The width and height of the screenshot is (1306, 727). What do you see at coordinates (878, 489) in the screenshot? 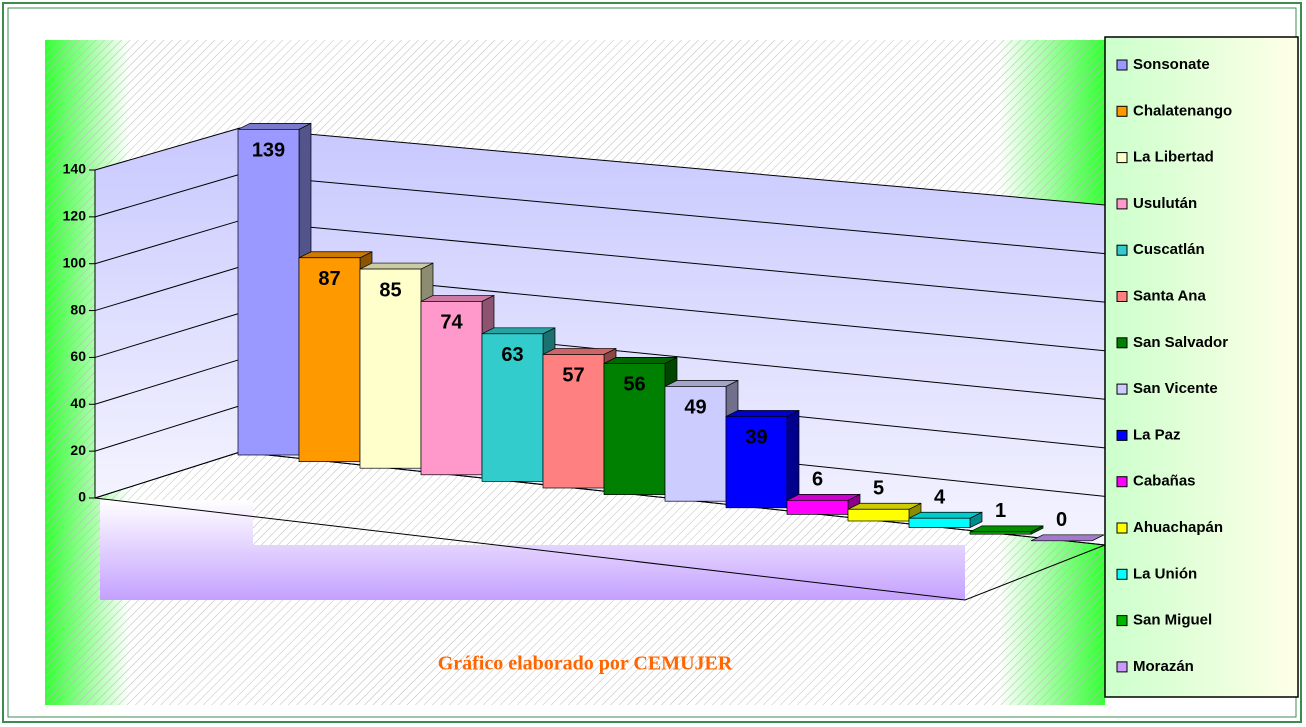
I see `value-label: 5` at bounding box center [878, 489].